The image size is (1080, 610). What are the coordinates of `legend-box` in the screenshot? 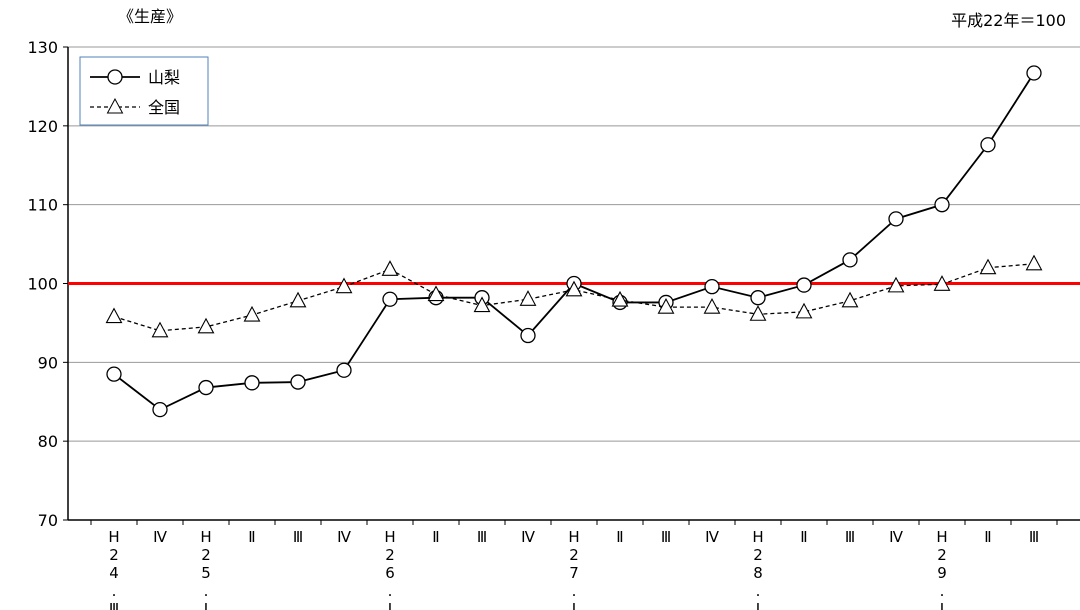 It's located at (144, 91).